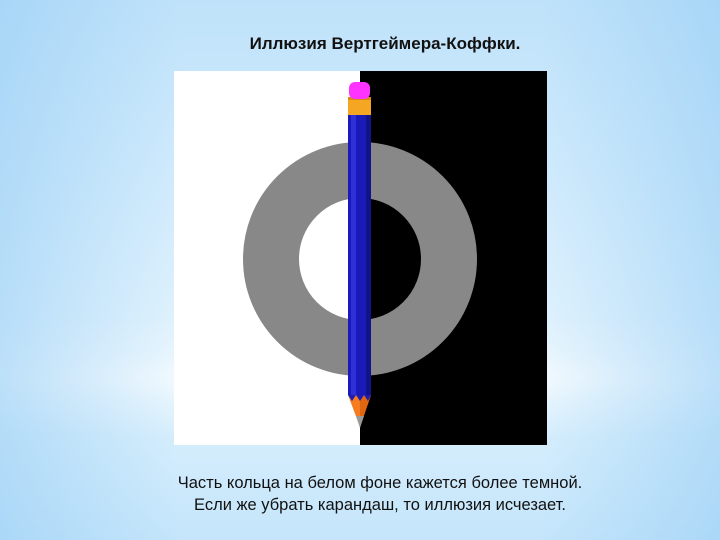 This screenshot has width=720, height=540. What do you see at coordinates (353, 254) in the screenshot?
I see `pencil-body-highlight` at bounding box center [353, 254].